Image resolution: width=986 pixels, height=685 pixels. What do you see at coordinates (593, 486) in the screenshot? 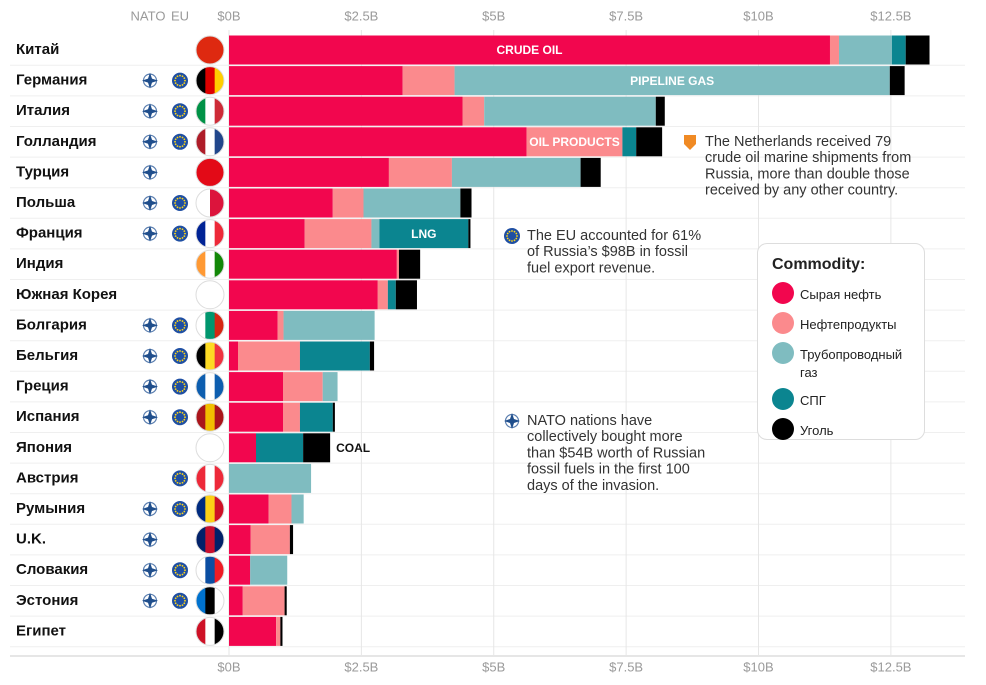
I see `annotation-text: days of the invasion.` at bounding box center [593, 486].